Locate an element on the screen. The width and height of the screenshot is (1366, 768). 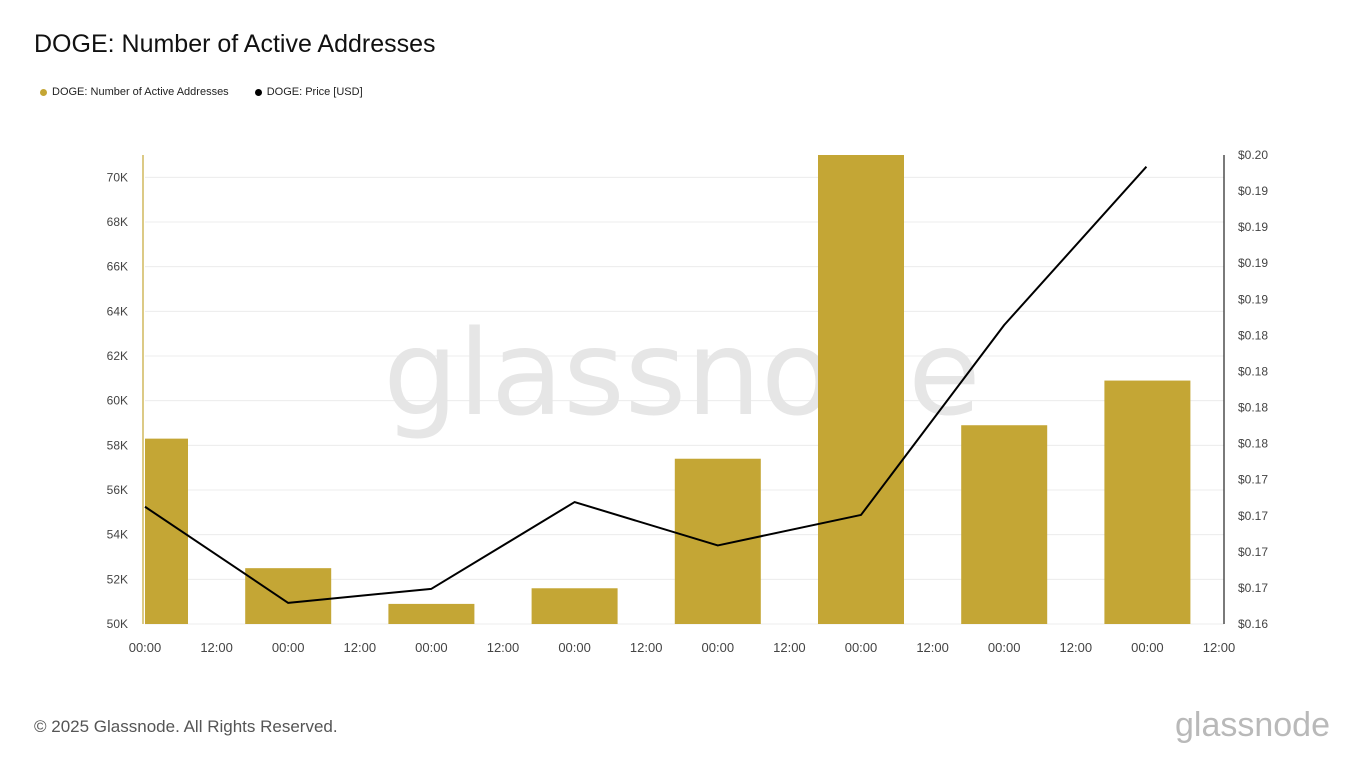
chart-title: DOGE: Number of Active Addresses is located at coordinates (235, 44).